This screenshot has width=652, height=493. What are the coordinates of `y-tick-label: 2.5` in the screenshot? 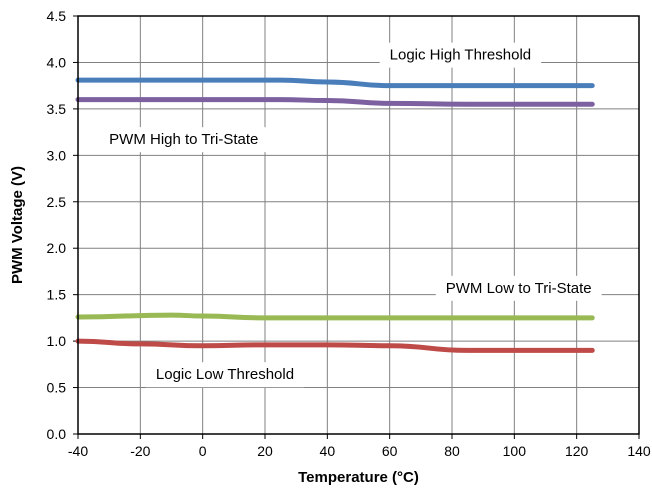 It's located at (57, 202).